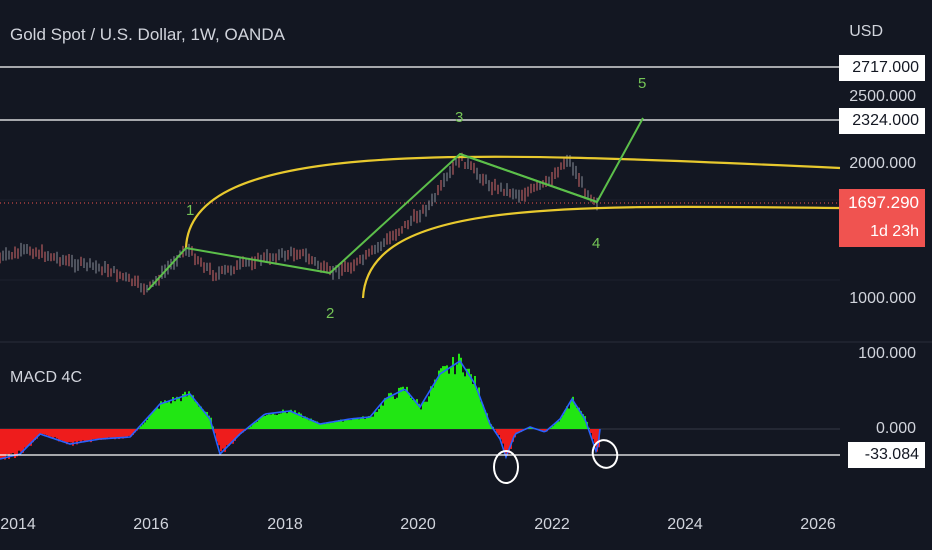 Image resolution: width=932 pixels, height=550 pixels. What do you see at coordinates (886, 455) in the screenshot?
I see `macd-level-label: -33.084` at bounding box center [886, 455].